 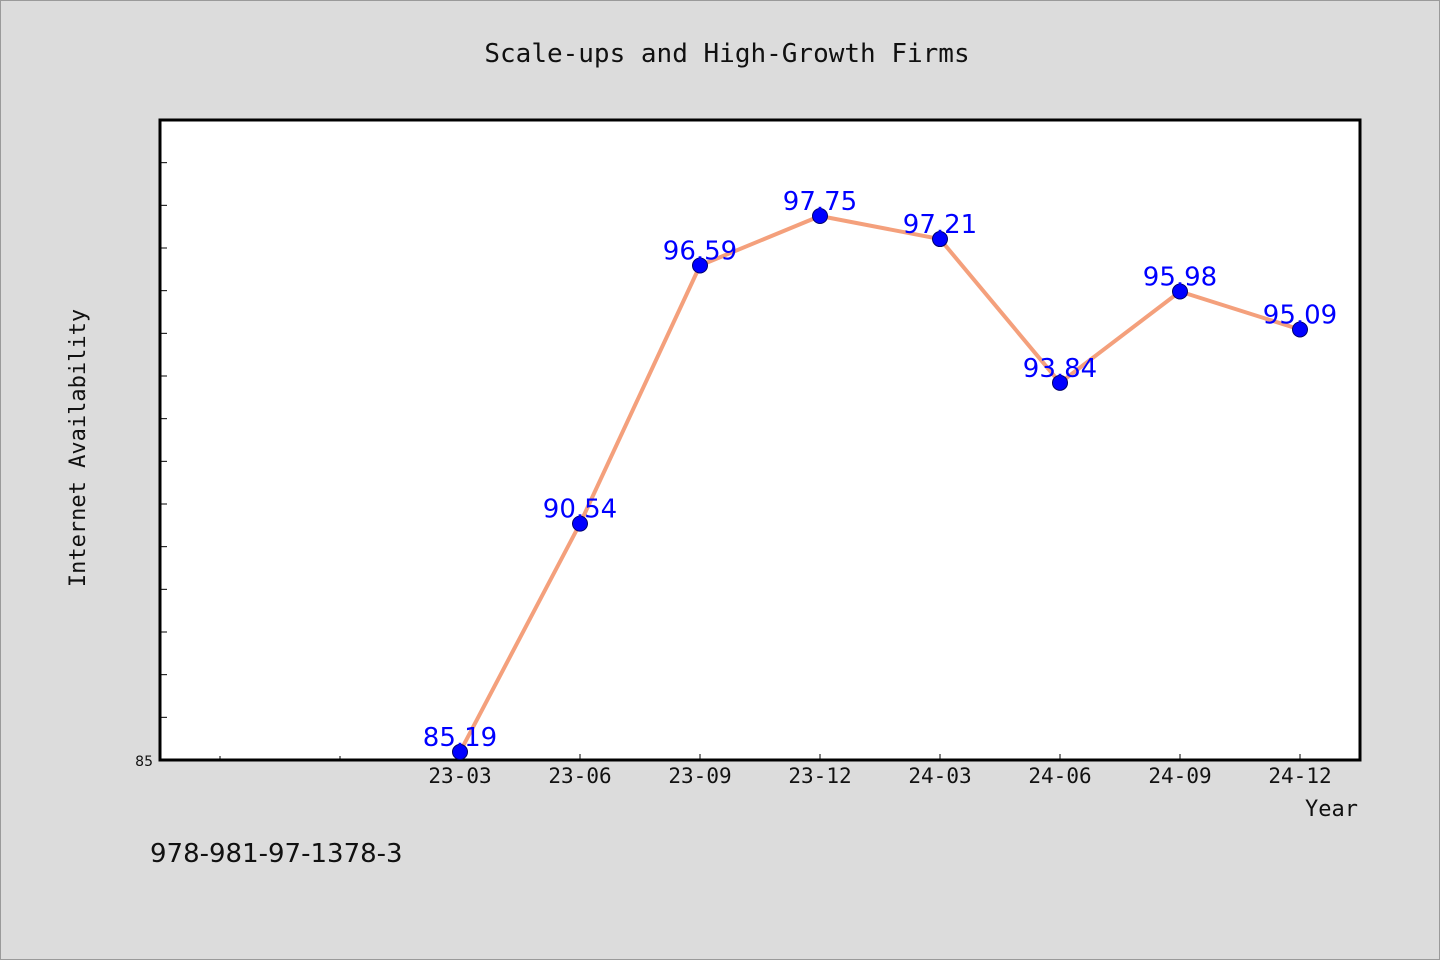 What do you see at coordinates (820, 202) in the screenshot?
I see `data-label: 97.75` at bounding box center [820, 202].